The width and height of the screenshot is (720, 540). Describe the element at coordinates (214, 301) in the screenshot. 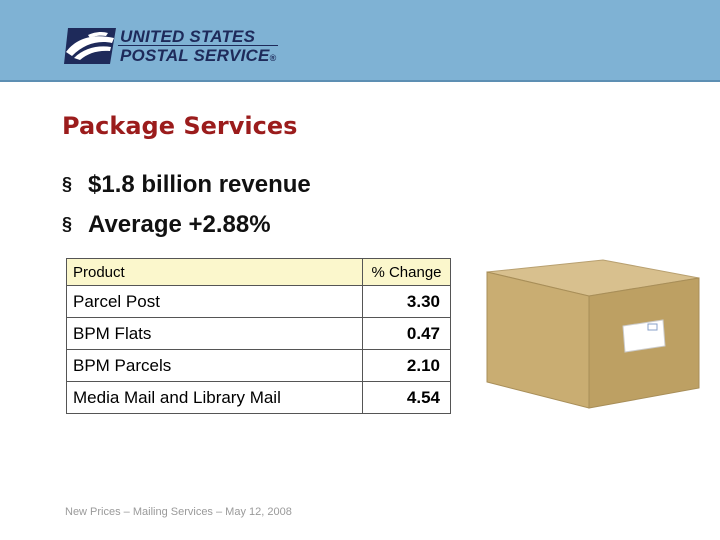

I see `product-cell: Parcel Post` at that location.